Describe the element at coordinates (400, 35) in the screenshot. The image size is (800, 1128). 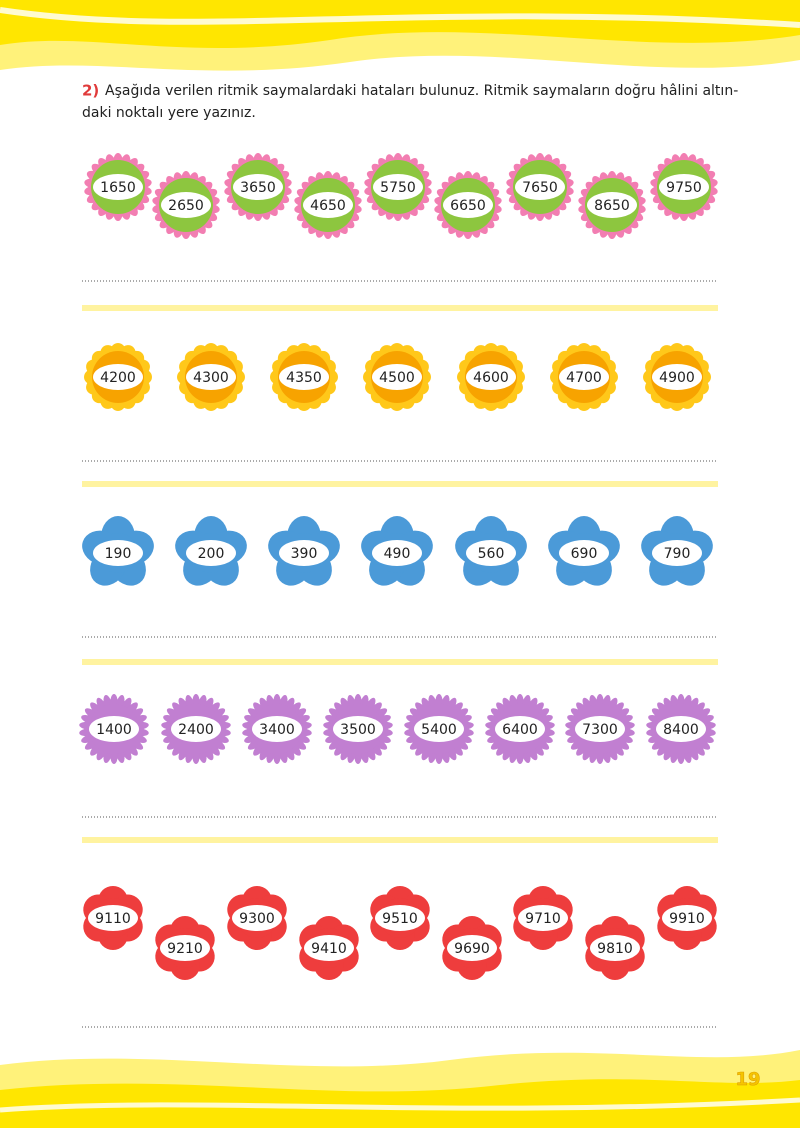
I see `top-wave` at that location.